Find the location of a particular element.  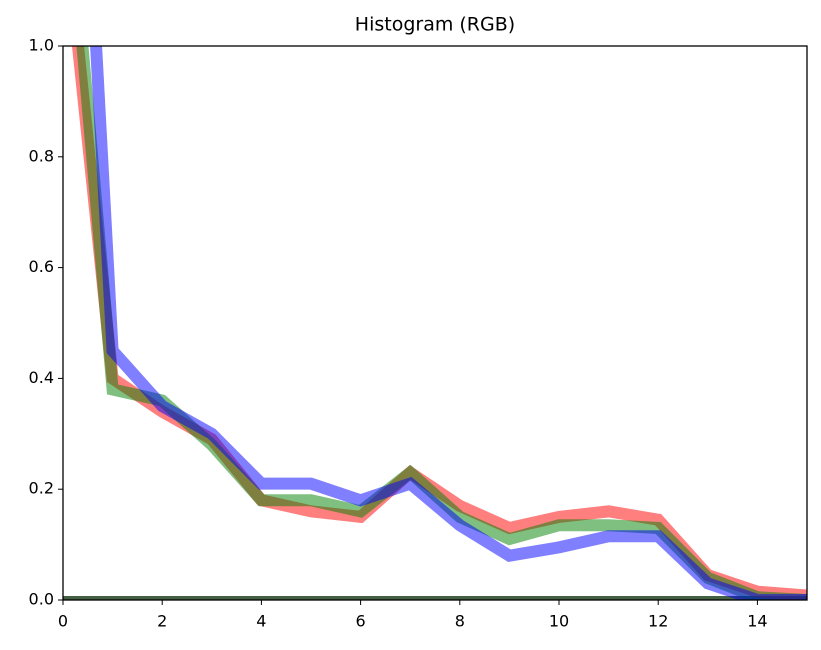

x-tick-label: 8 is located at coordinates (460, 621).